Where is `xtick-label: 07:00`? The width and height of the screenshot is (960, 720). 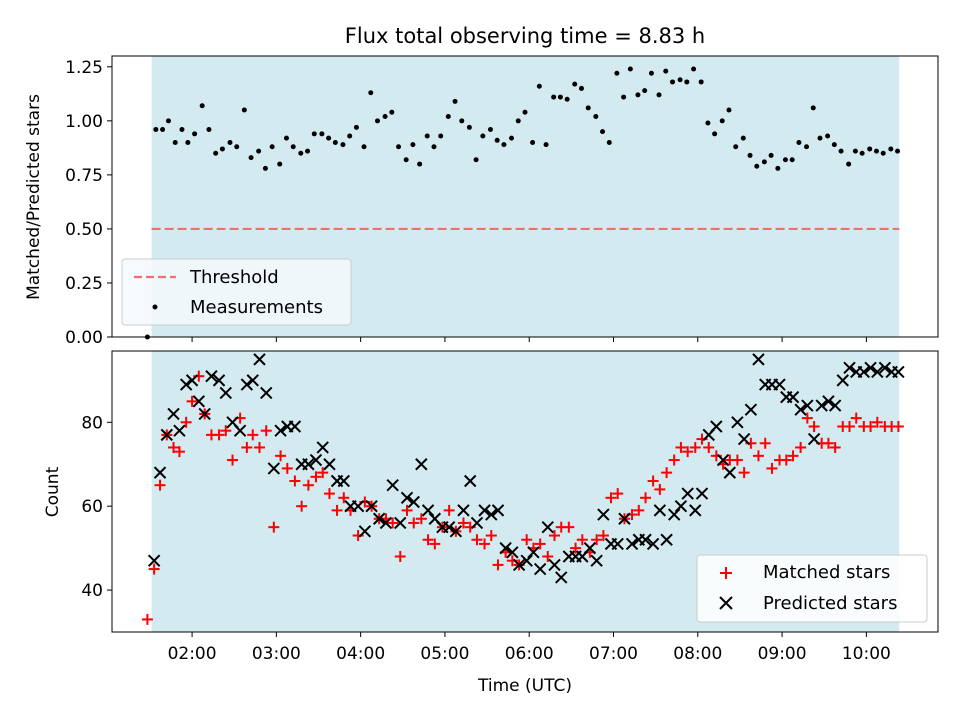
xtick-label: 07:00 is located at coordinates (613, 654).